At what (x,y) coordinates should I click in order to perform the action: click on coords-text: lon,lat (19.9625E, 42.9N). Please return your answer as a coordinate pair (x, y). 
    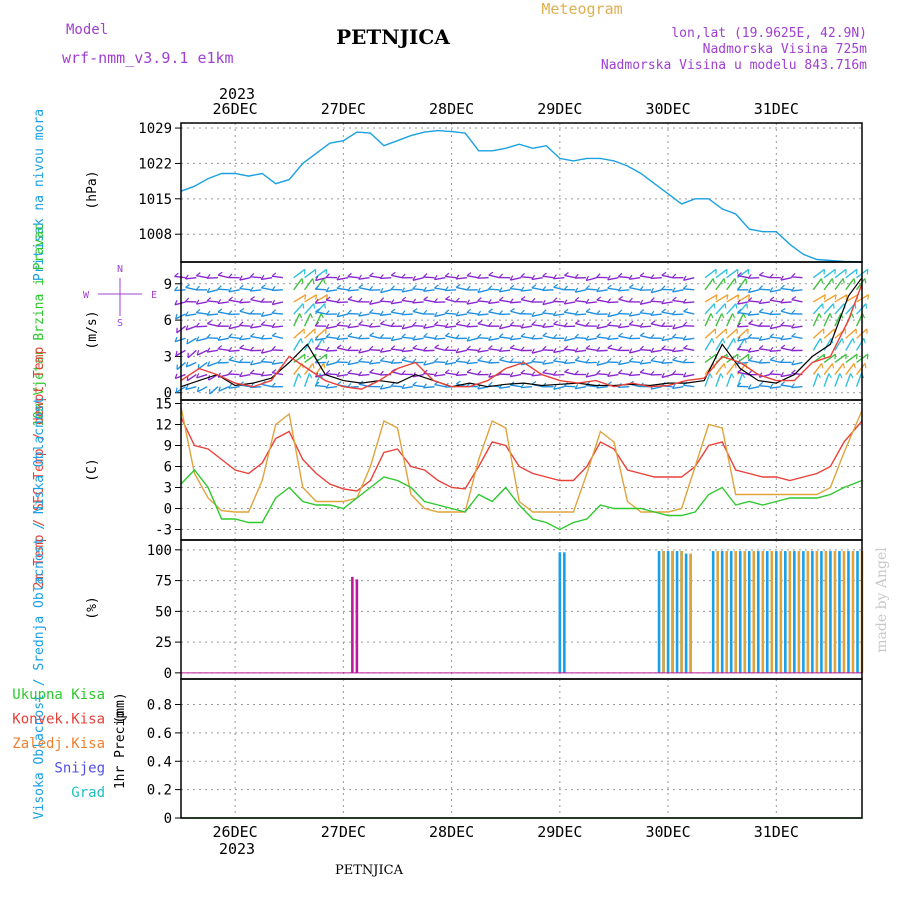
    Looking at the image, I should click on (769, 33).